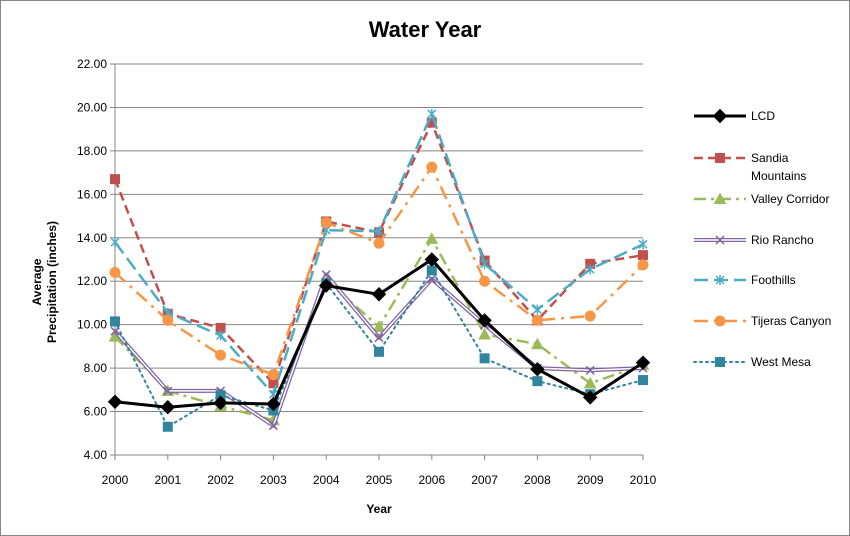  I want to click on y-tick-label: 14.00, so click(92, 238).